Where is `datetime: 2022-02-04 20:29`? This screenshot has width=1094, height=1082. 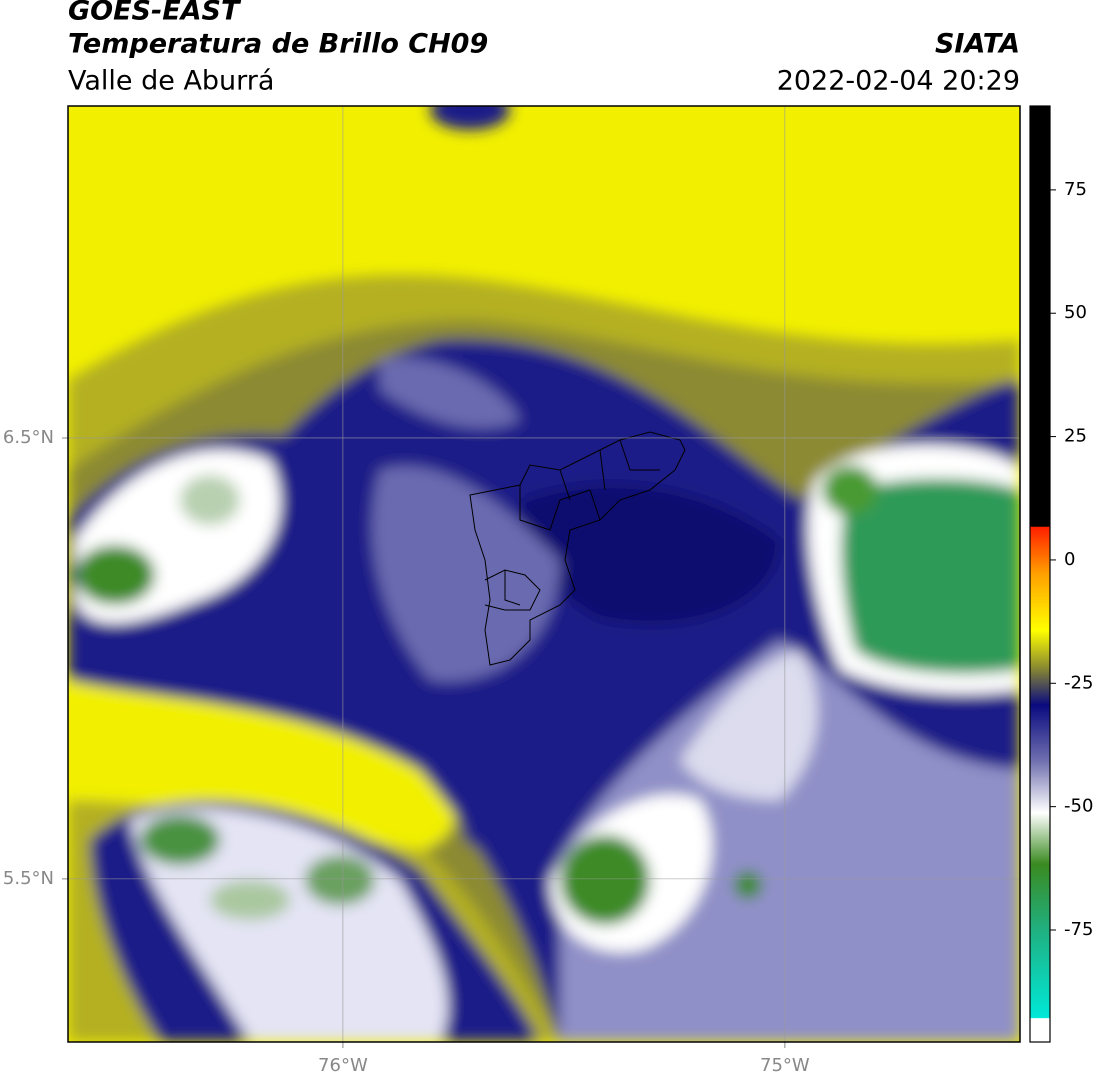 datetime: 2022-02-04 20:29 is located at coordinates (898, 81).